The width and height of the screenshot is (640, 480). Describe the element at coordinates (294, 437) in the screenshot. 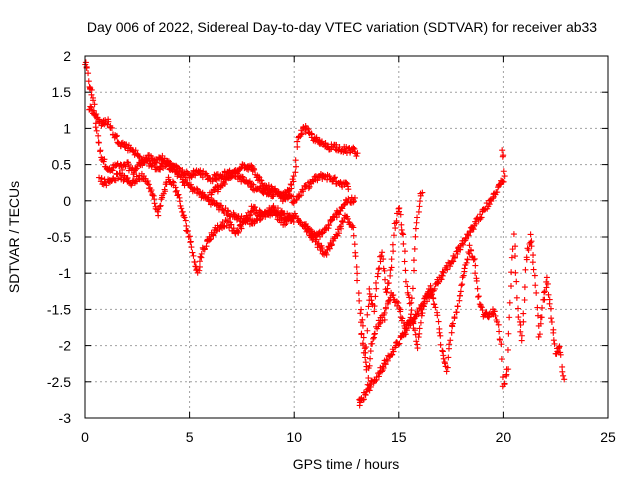

I see `x-tick-label: 10` at that location.